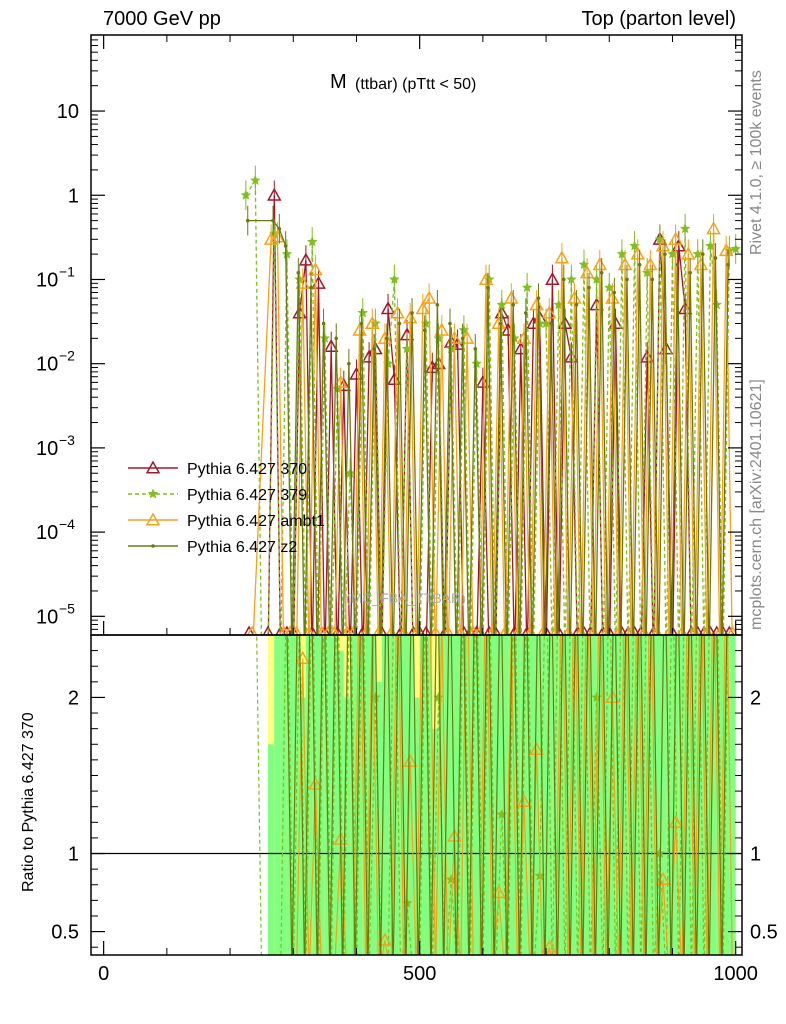 This screenshot has height=1024, width=786. What do you see at coordinates (658, 19) in the screenshot?
I see `process-label: Top (parton level)` at bounding box center [658, 19].